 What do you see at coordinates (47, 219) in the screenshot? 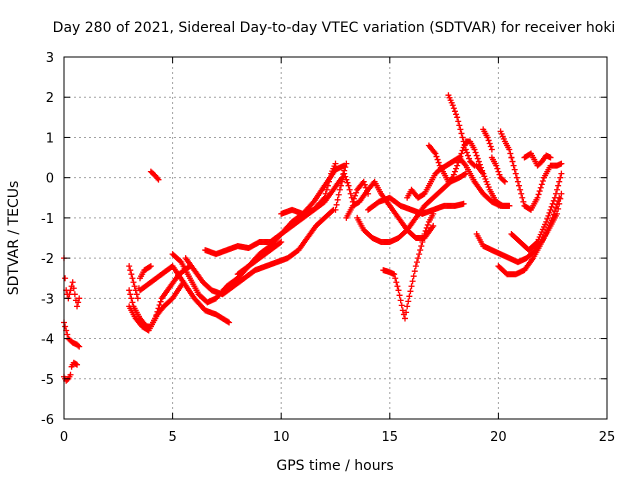
I see `y-tick-label: -1` at bounding box center [47, 219].